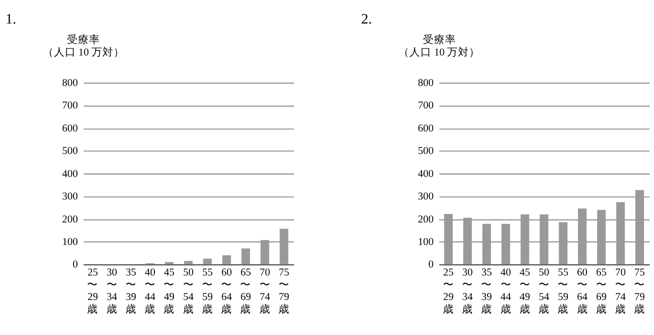 This screenshot has height=335, width=654. What do you see at coordinates (11, 19) in the screenshot?
I see `chart-title: 1.` at bounding box center [11, 19].